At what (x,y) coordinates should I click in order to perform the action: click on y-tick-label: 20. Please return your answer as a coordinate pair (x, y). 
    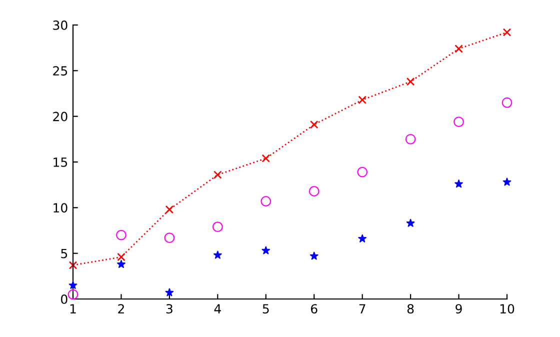
    Looking at the image, I should click on (60, 117).